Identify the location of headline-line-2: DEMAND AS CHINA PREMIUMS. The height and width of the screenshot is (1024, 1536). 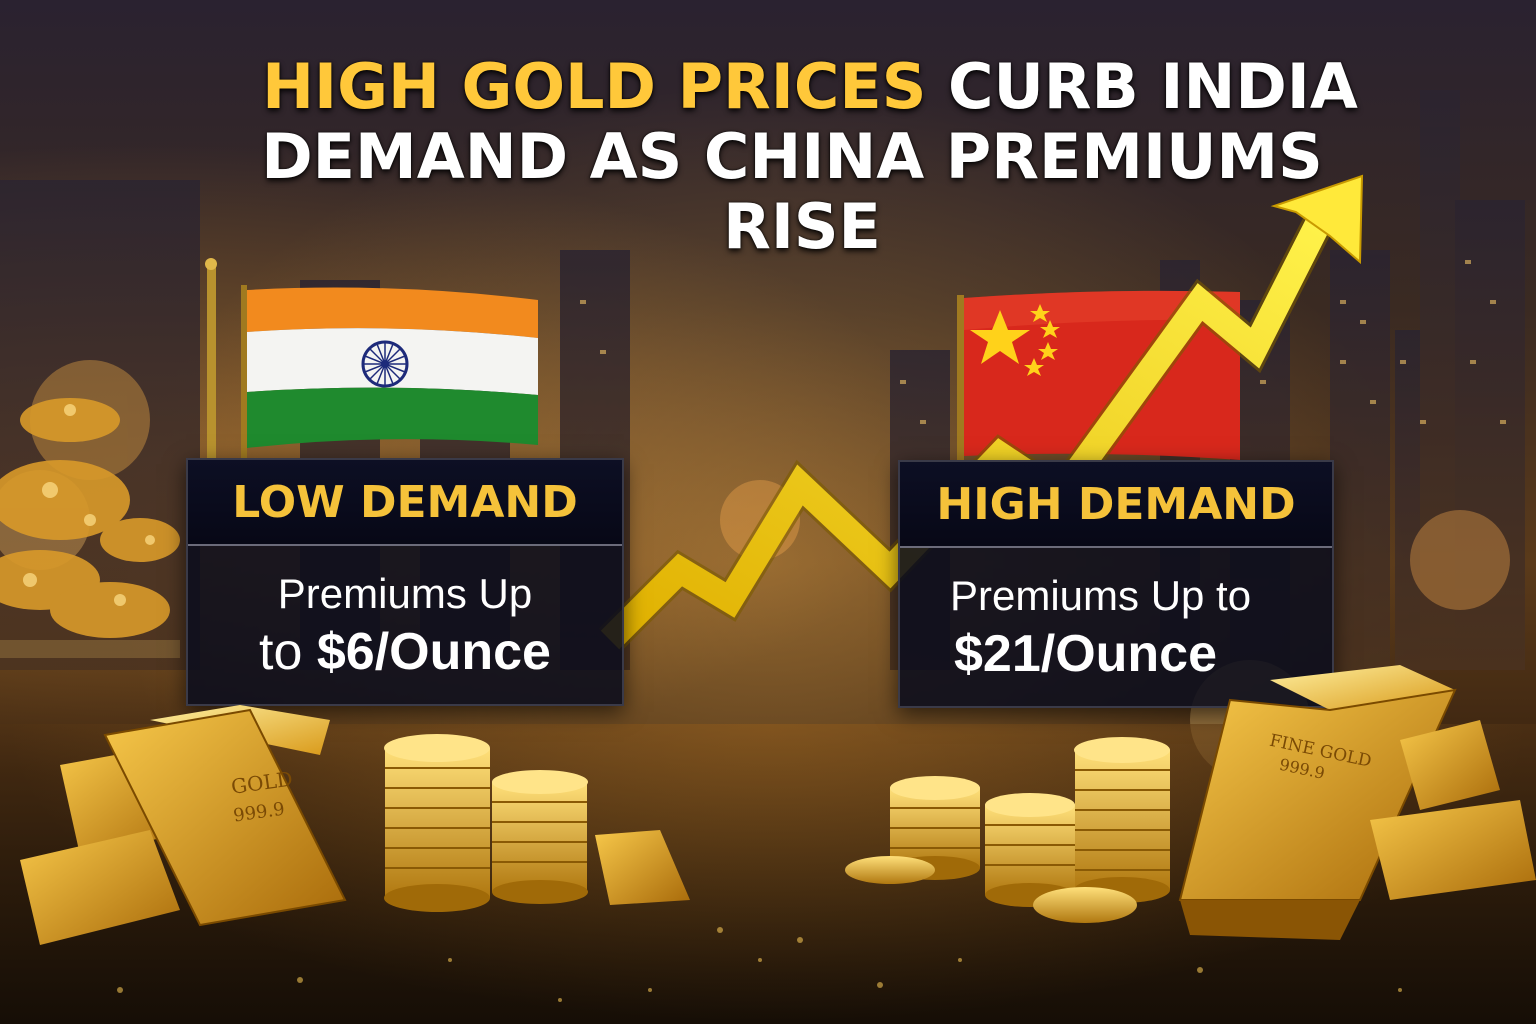
(792, 156).